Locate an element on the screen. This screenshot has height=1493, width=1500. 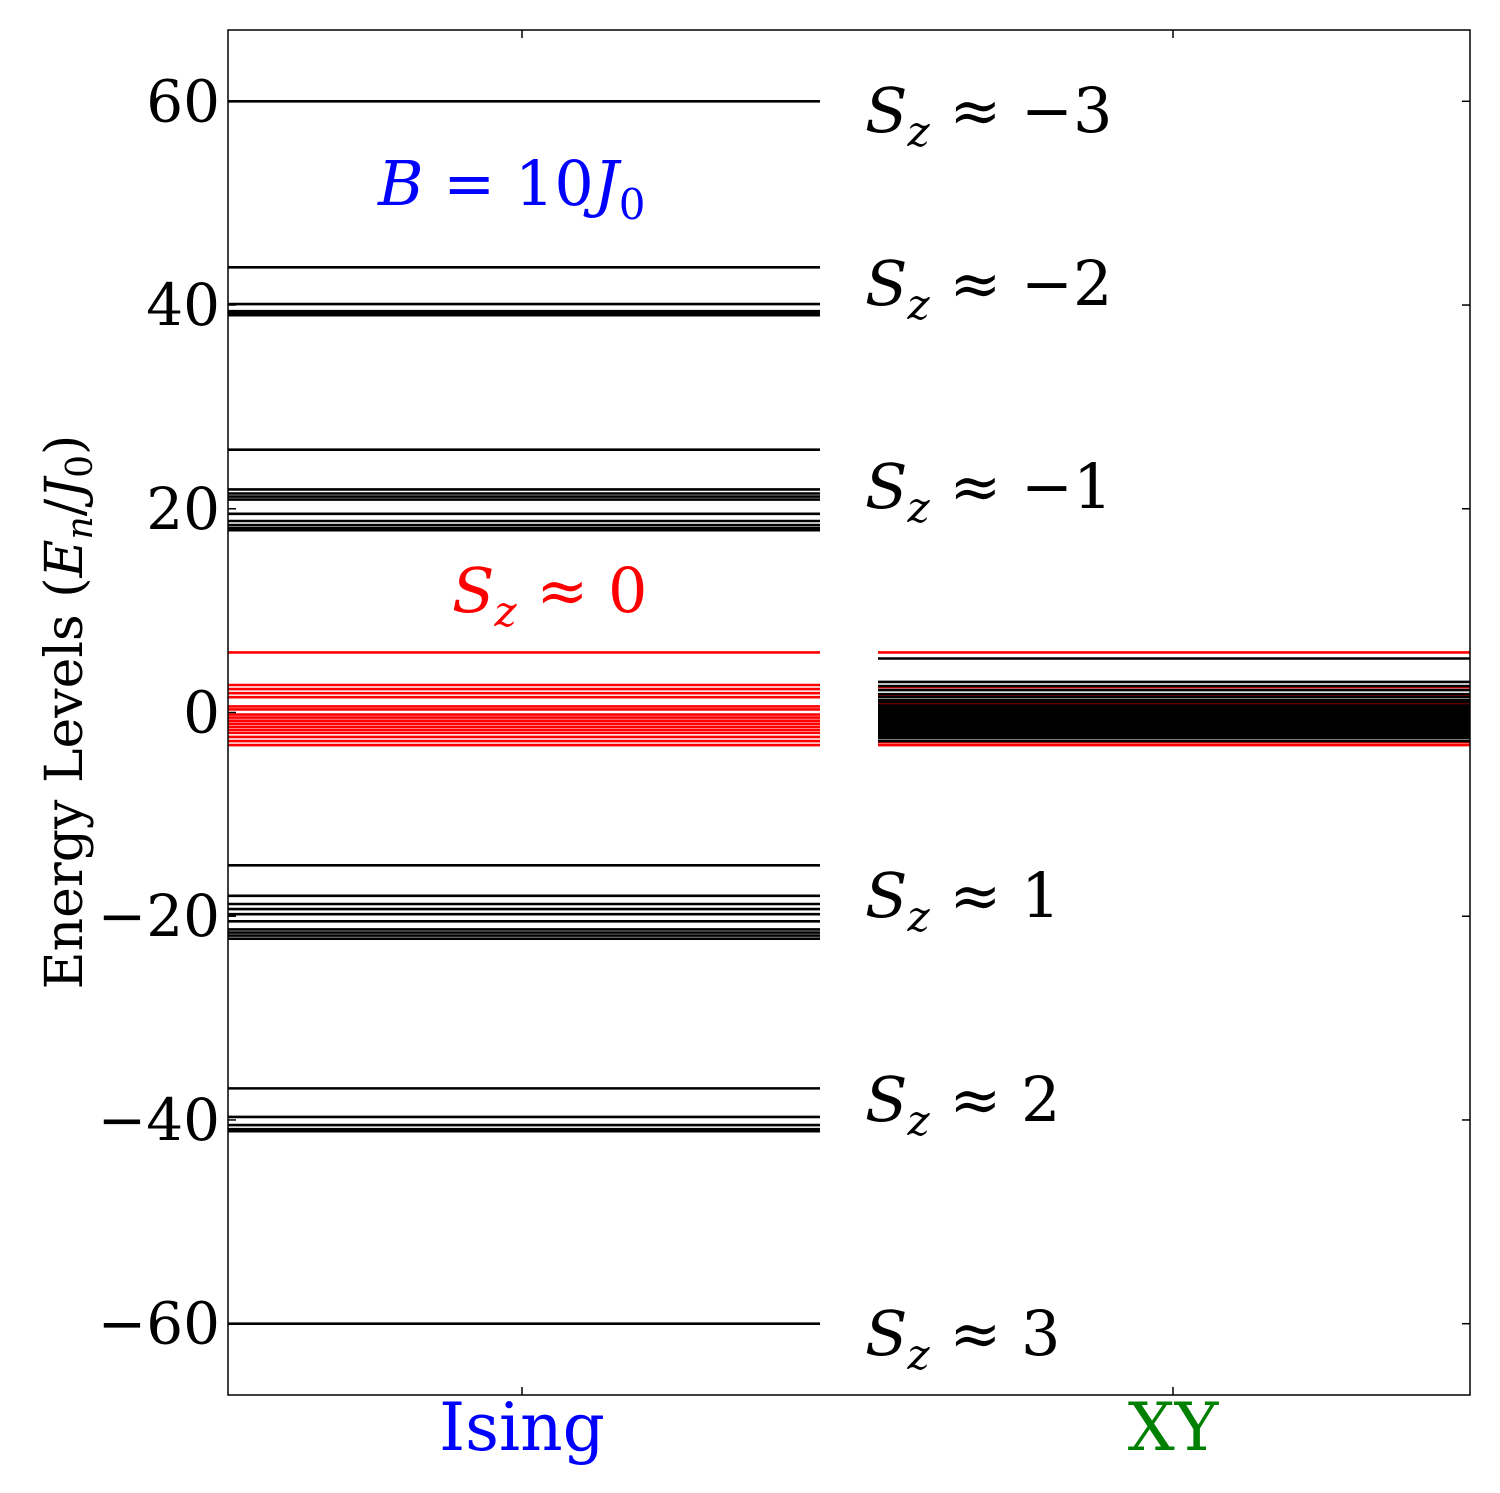
y-tick-label-1: 40 is located at coordinates (183, 305).